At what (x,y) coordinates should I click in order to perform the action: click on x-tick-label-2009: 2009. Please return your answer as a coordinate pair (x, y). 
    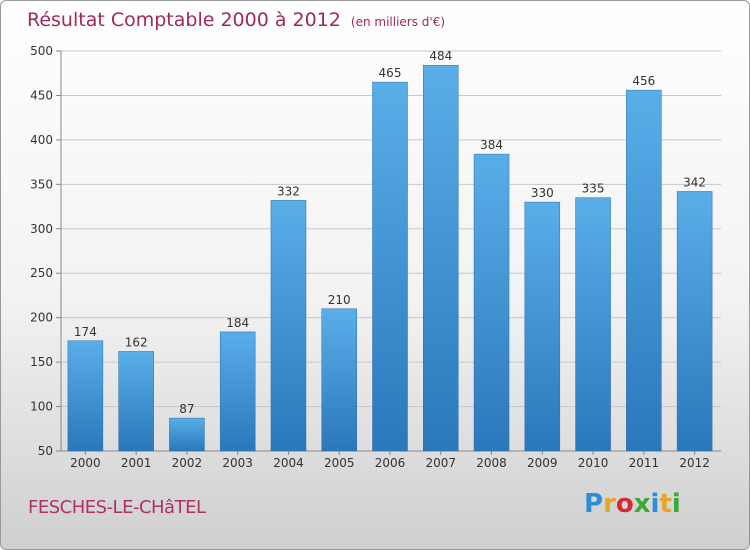
    Looking at the image, I should click on (542, 463).